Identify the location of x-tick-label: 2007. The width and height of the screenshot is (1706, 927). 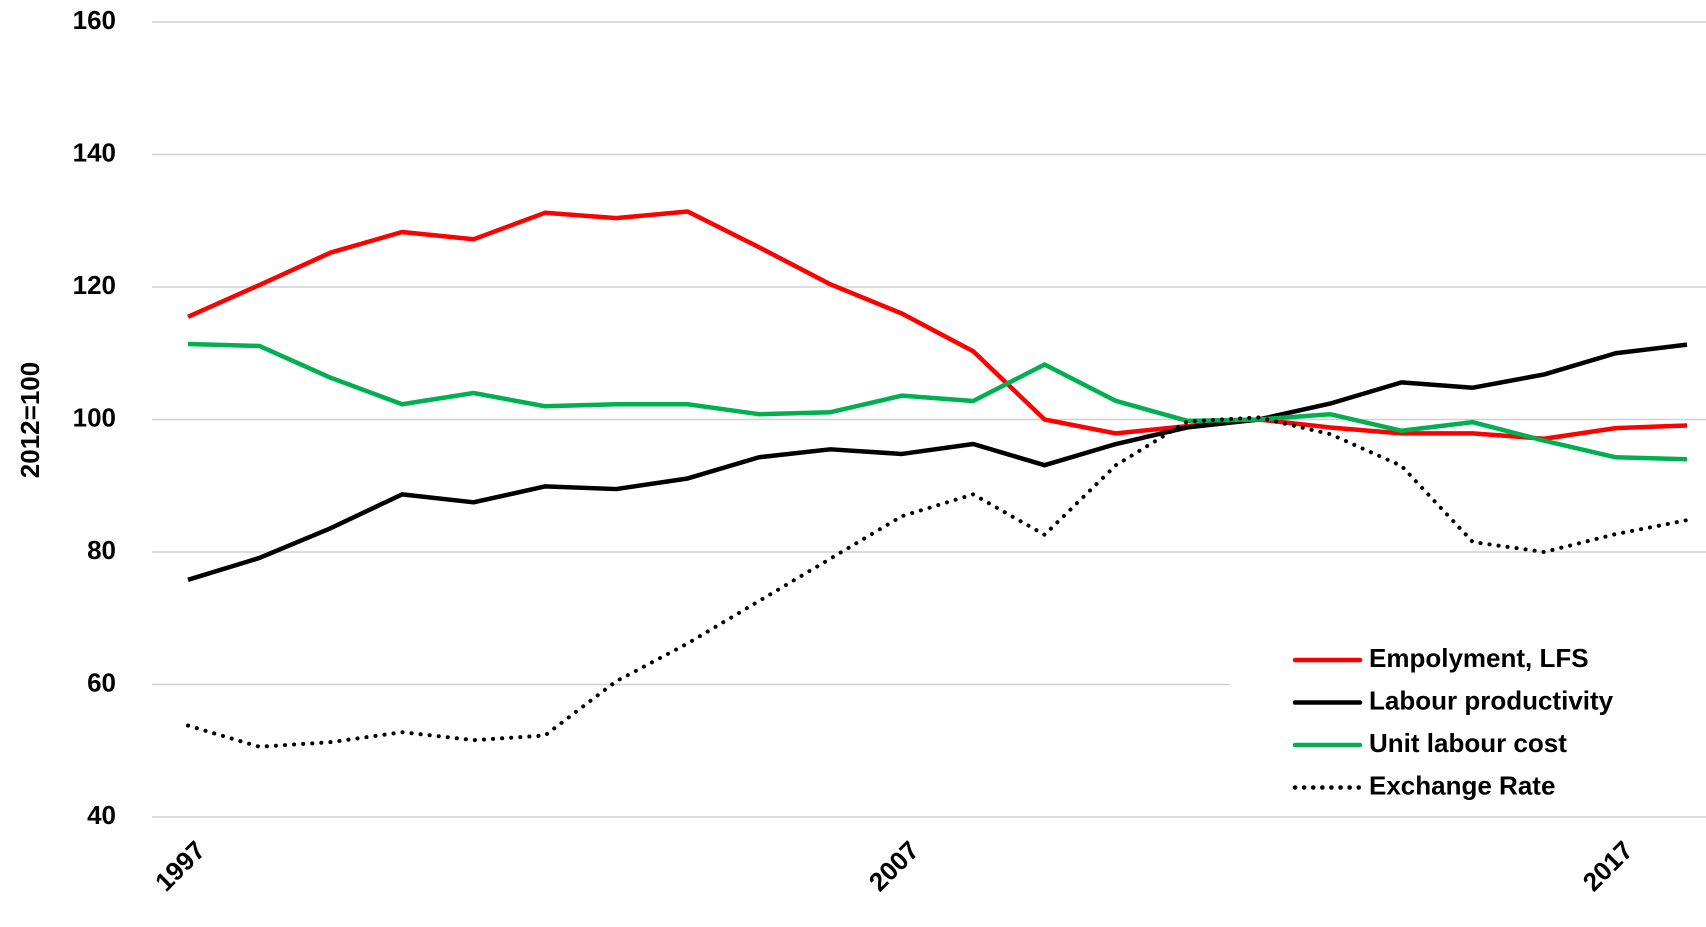
(894, 866).